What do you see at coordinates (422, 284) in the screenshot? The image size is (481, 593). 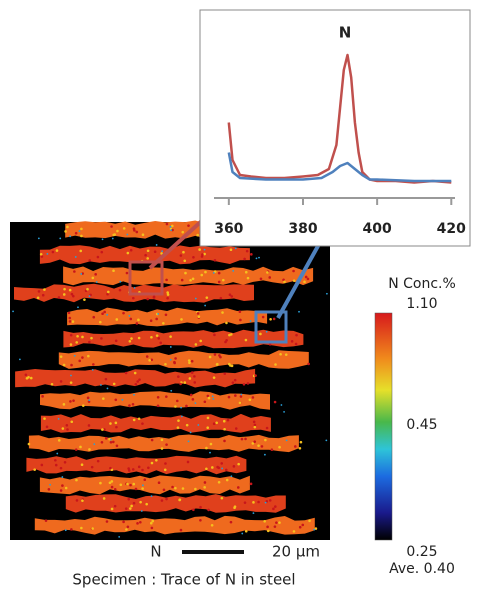 I see `colorbar-label: N Conc.%` at bounding box center [422, 284].